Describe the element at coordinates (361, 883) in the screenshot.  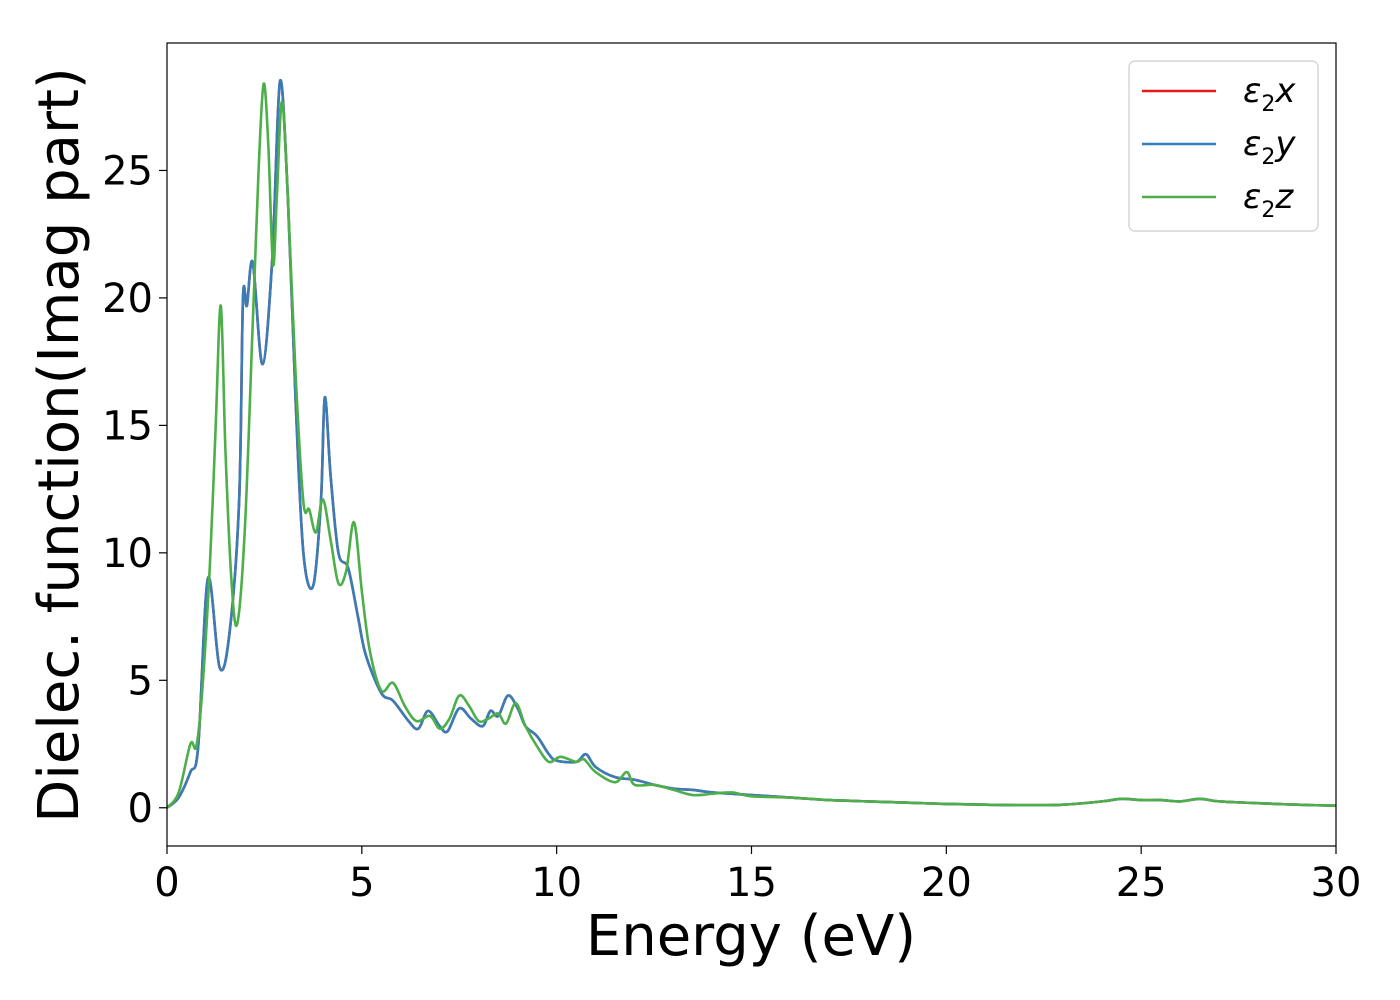
I see `x-tick-label: 5` at that location.